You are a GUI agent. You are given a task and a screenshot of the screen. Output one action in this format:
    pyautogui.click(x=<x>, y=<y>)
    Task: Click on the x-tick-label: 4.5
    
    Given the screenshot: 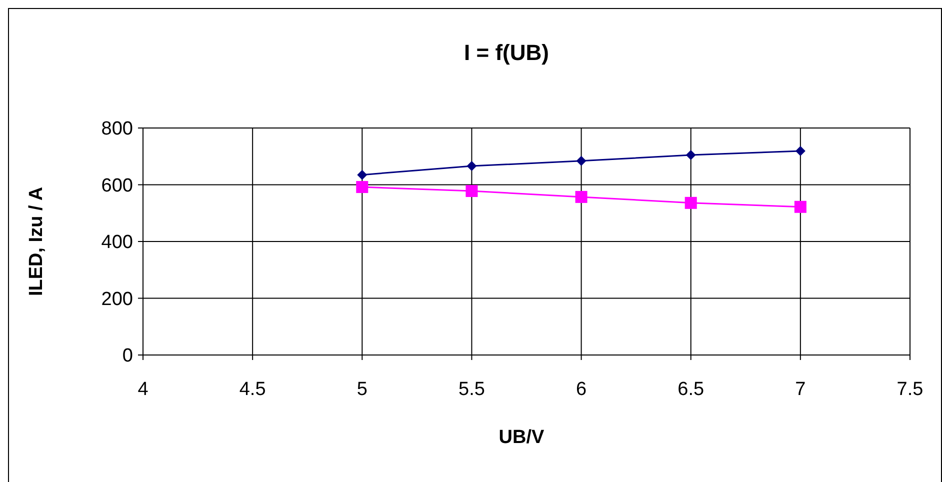 What is the action you would take?
    pyautogui.click(x=252, y=389)
    